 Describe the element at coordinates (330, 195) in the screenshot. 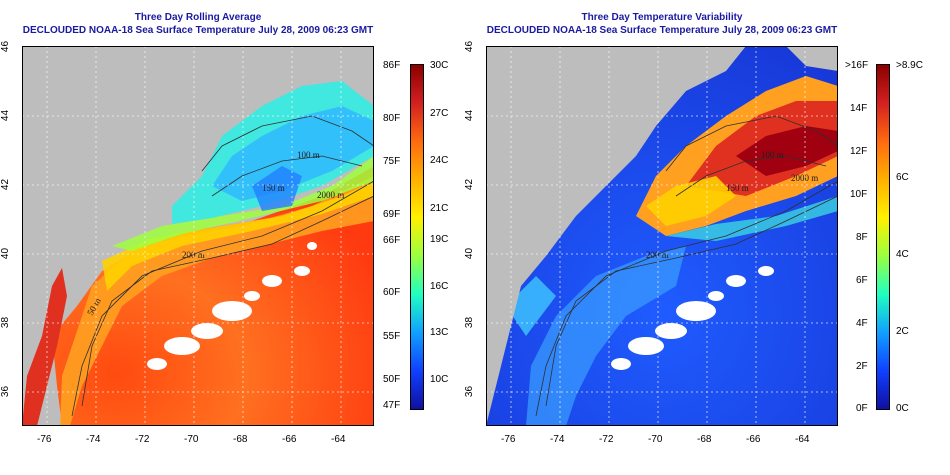

I see `contour-label: 2000 m` at that location.